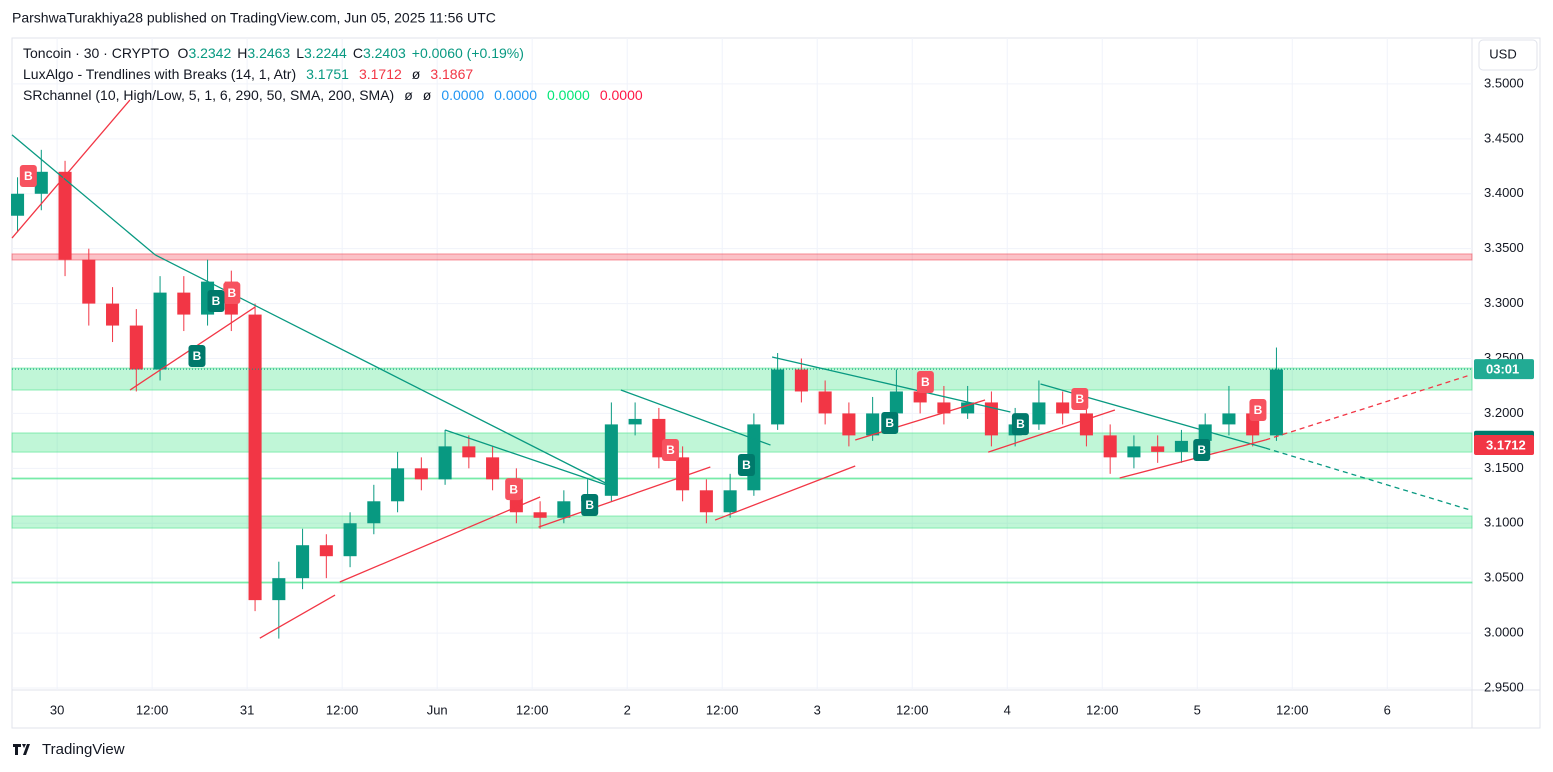  I want to click on currency-button, so click(1508, 55).